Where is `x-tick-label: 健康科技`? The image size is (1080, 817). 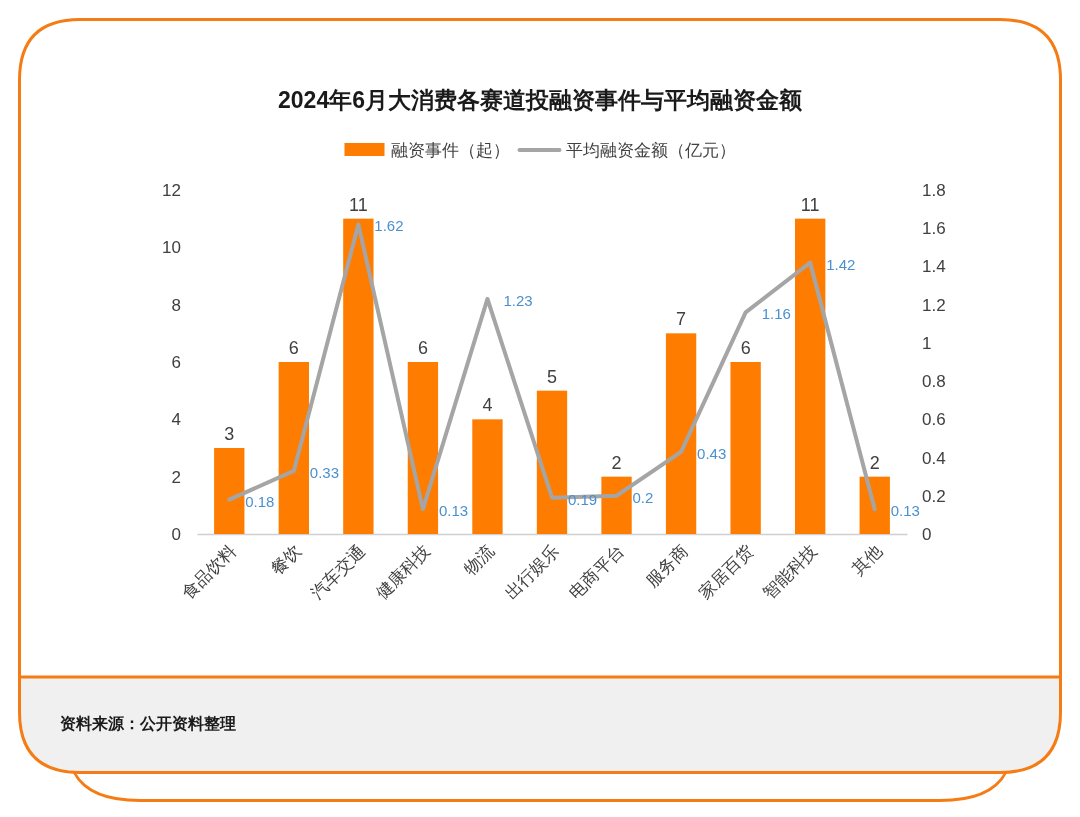 x-tick-label: 健康科技 is located at coordinates (403, 572).